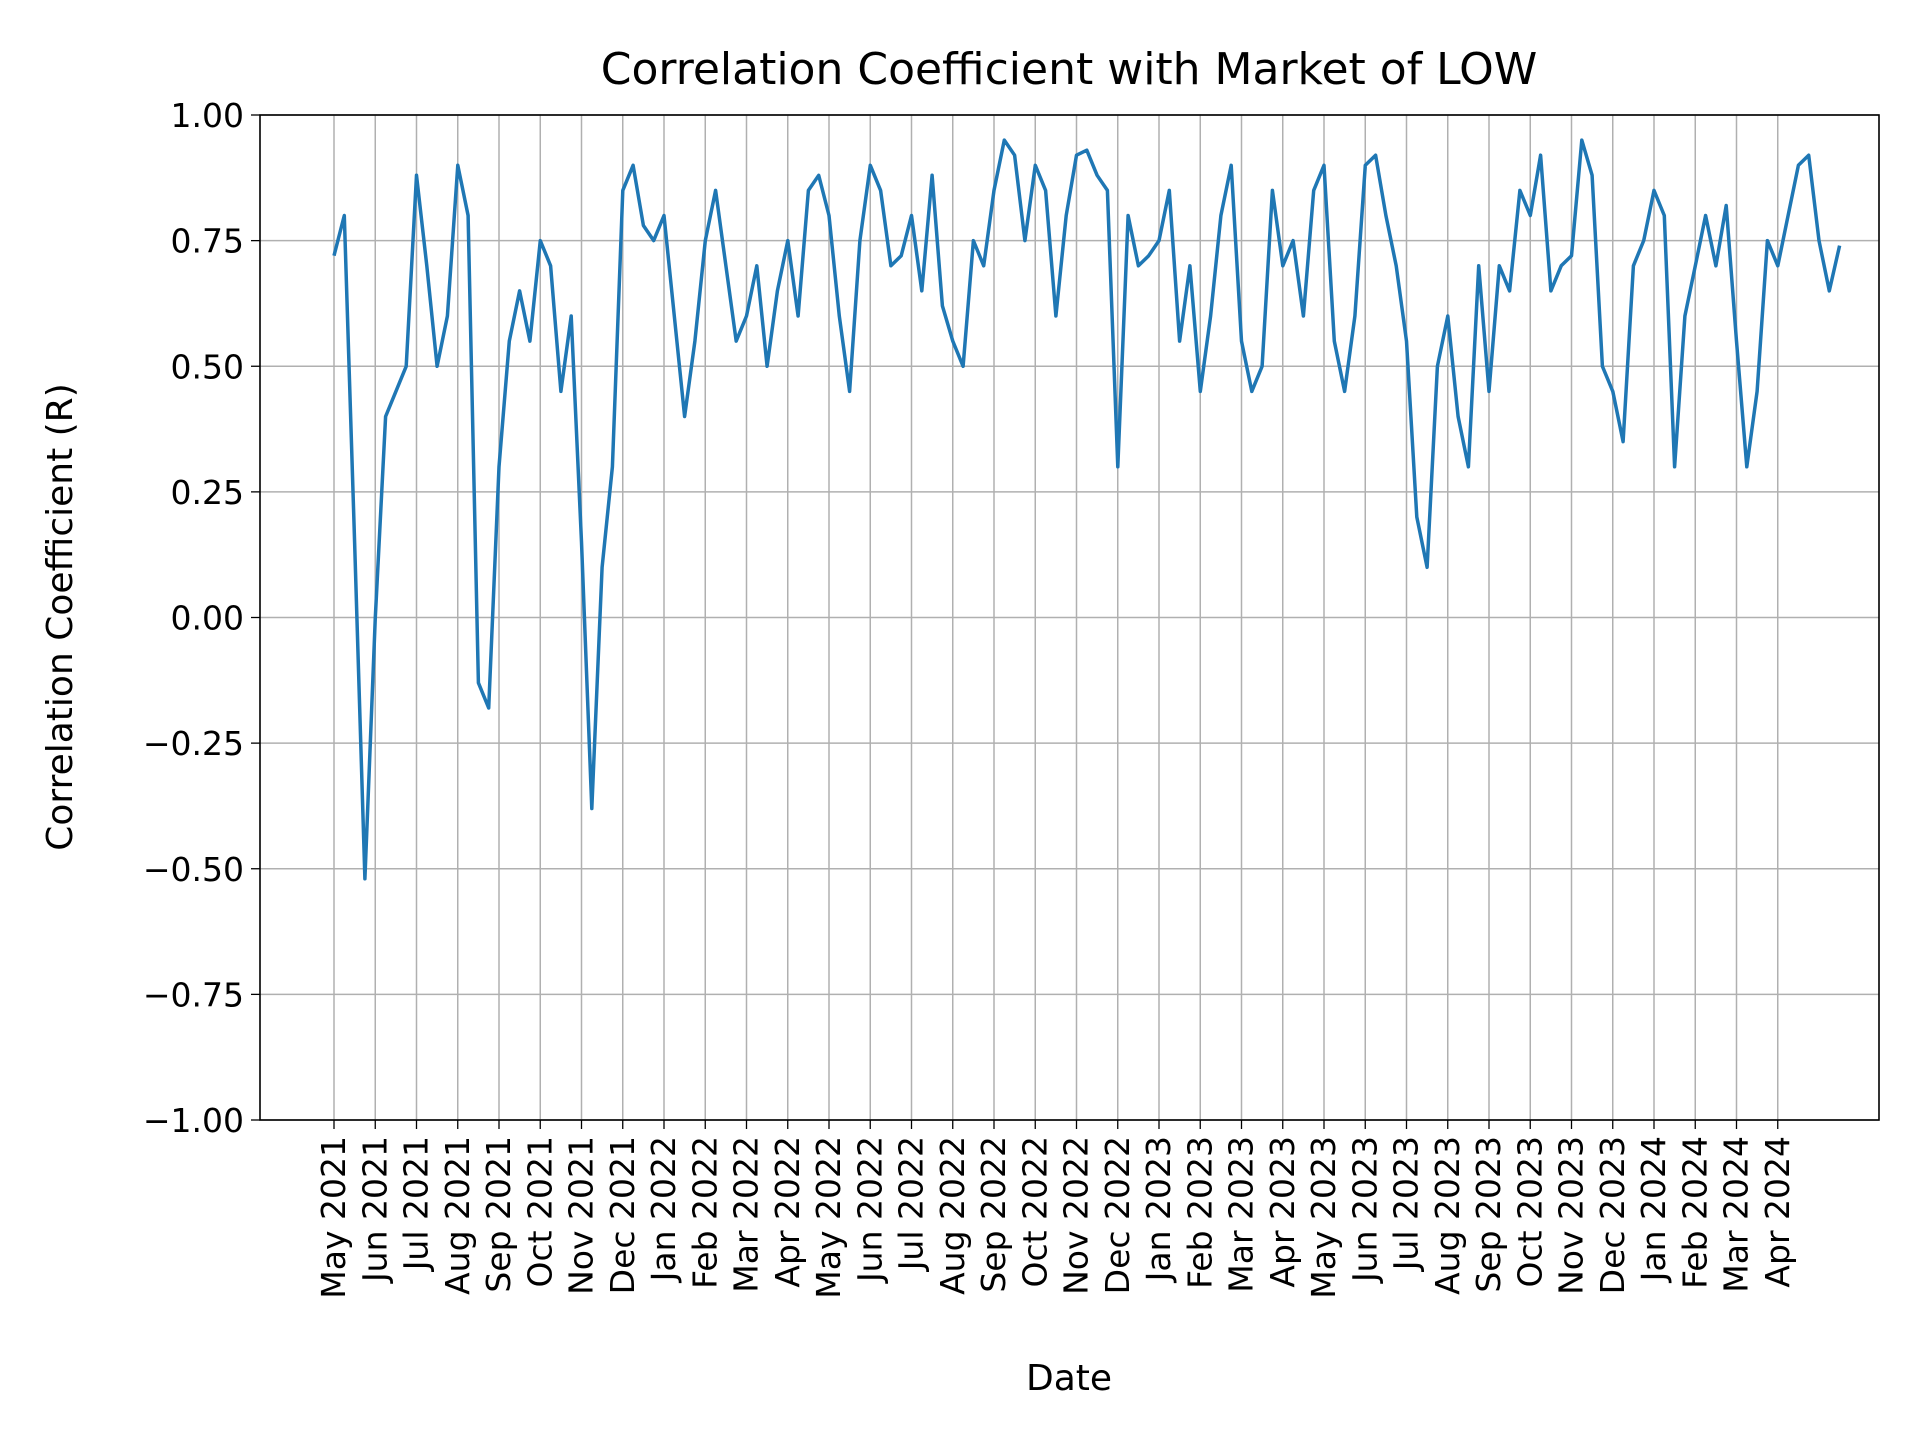 The image size is (1920, 1440). Describe the element at coordinates (539, 1212) in the screenshot. I see `x-tick-label: Oct 2021` at that location.